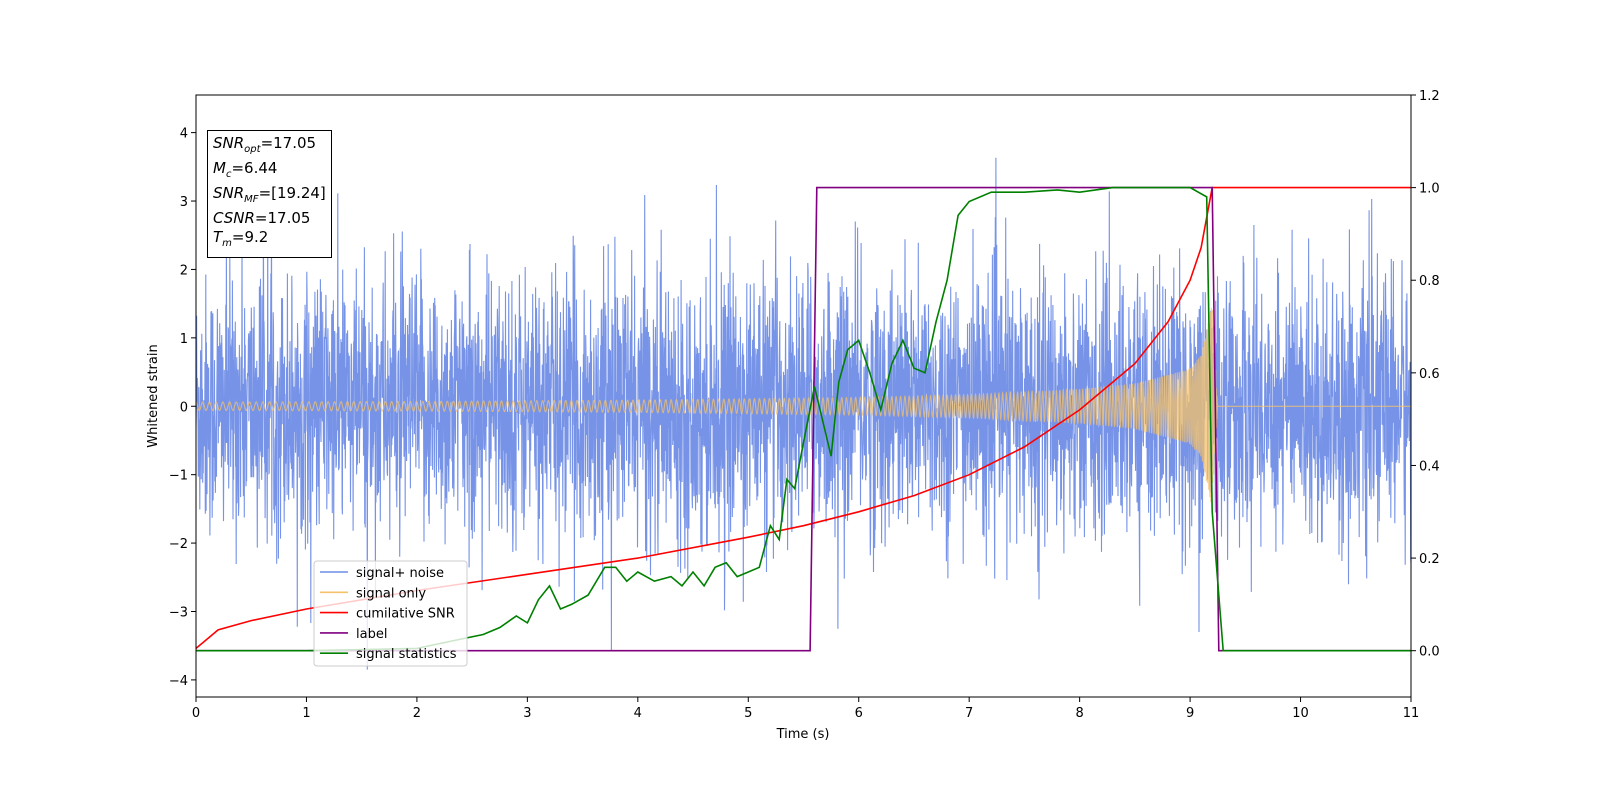 The image size is (1600, 800). I want to click on y-left-tick-label: −1, so click(178, 476).